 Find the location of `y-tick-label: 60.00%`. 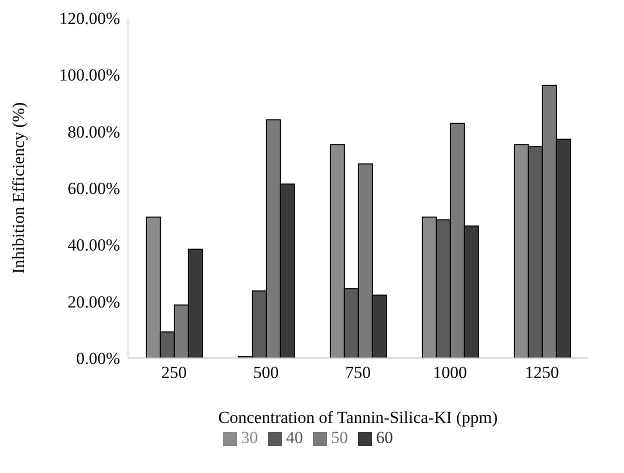

y-tick-label: 60.00% is located at coordinates (94, 188).